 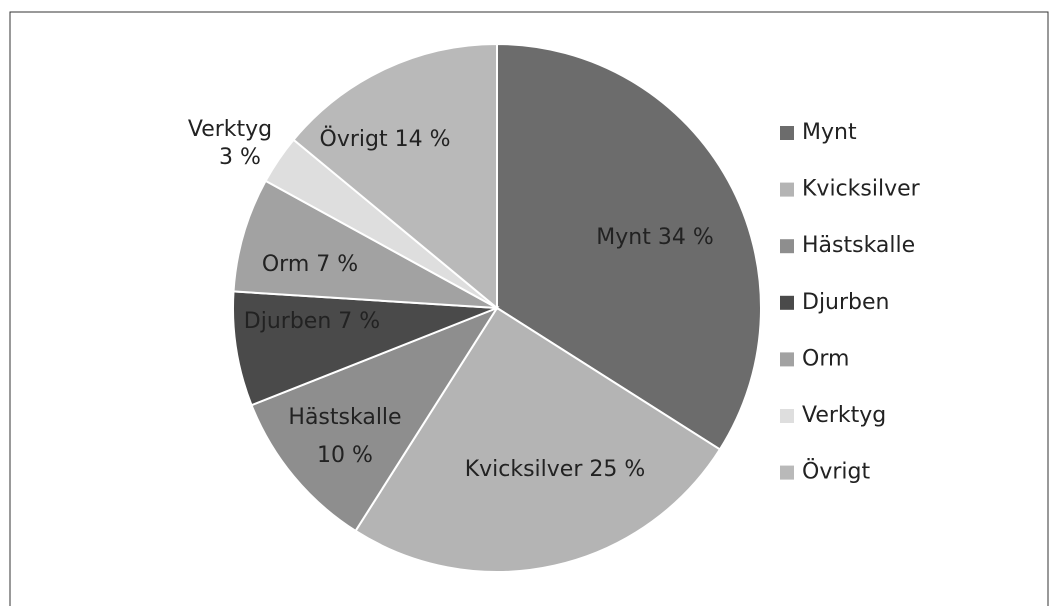 What do you see at coordinates (344, 417) in the screenshot?
I see `label-name: Hästskalle` at bounding box center [344, 417].